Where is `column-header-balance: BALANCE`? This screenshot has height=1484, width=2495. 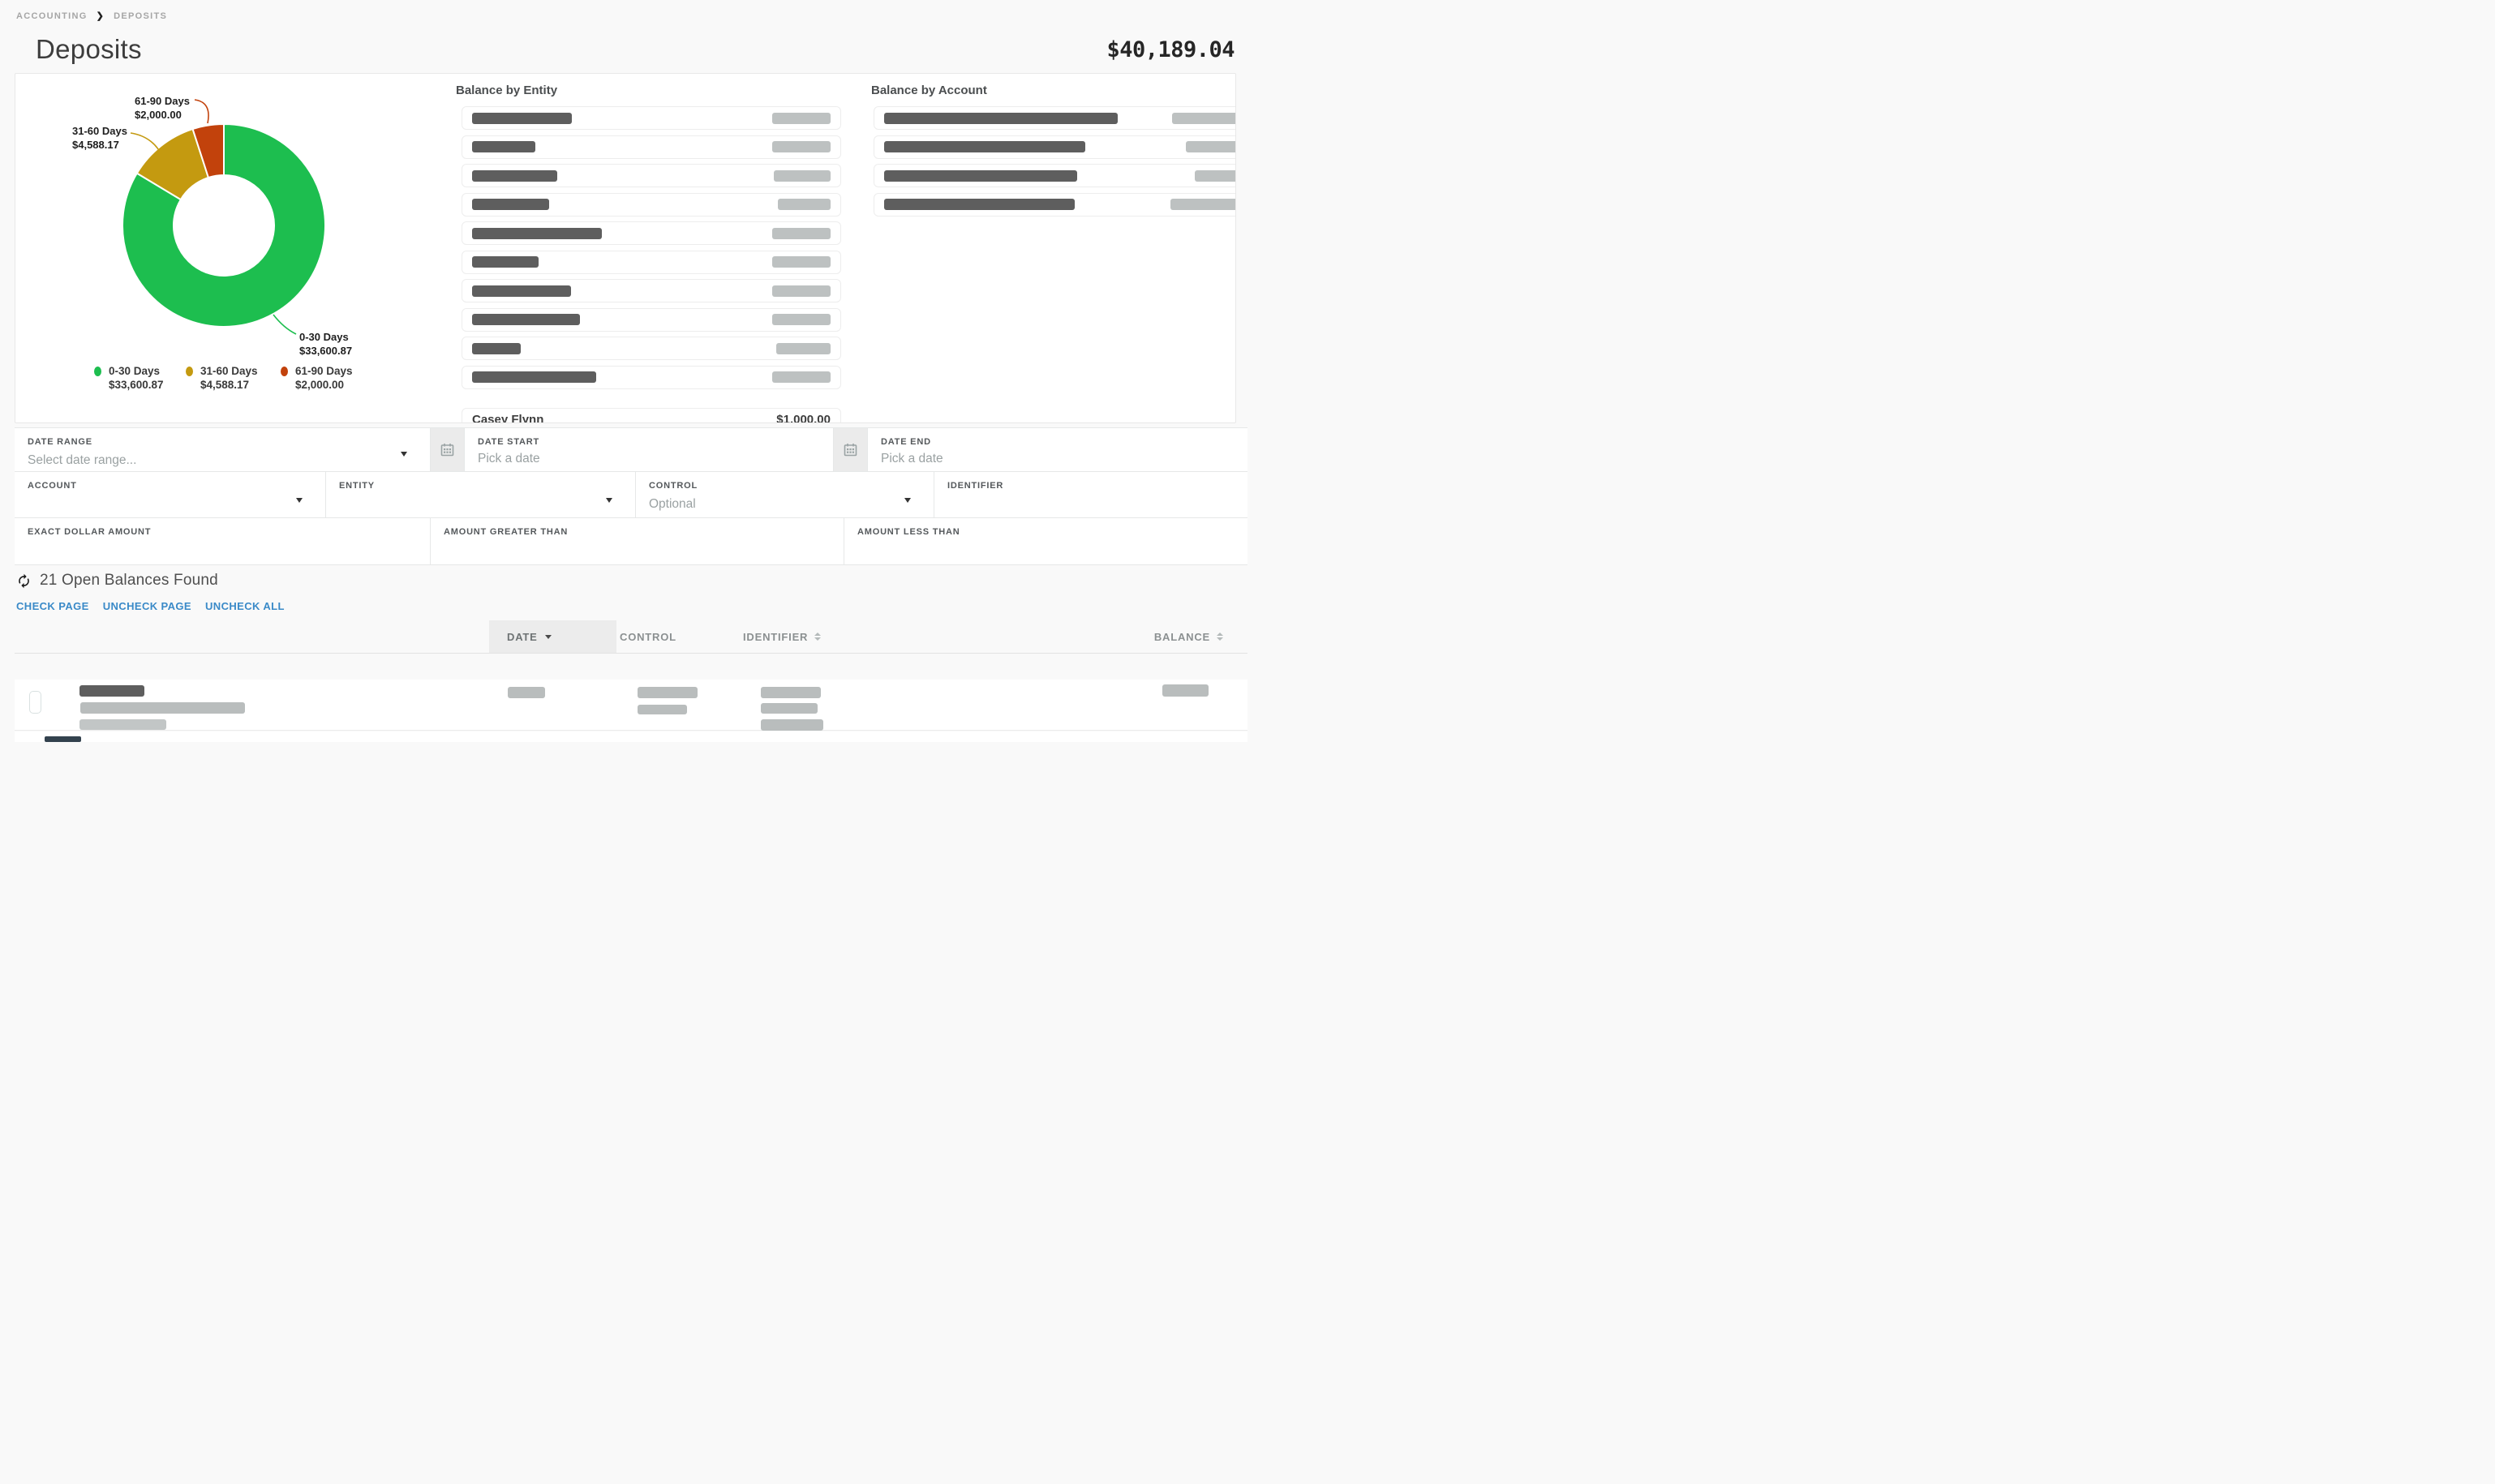
column-header-balance: BALANCE is located at coordinates (1188, 636).